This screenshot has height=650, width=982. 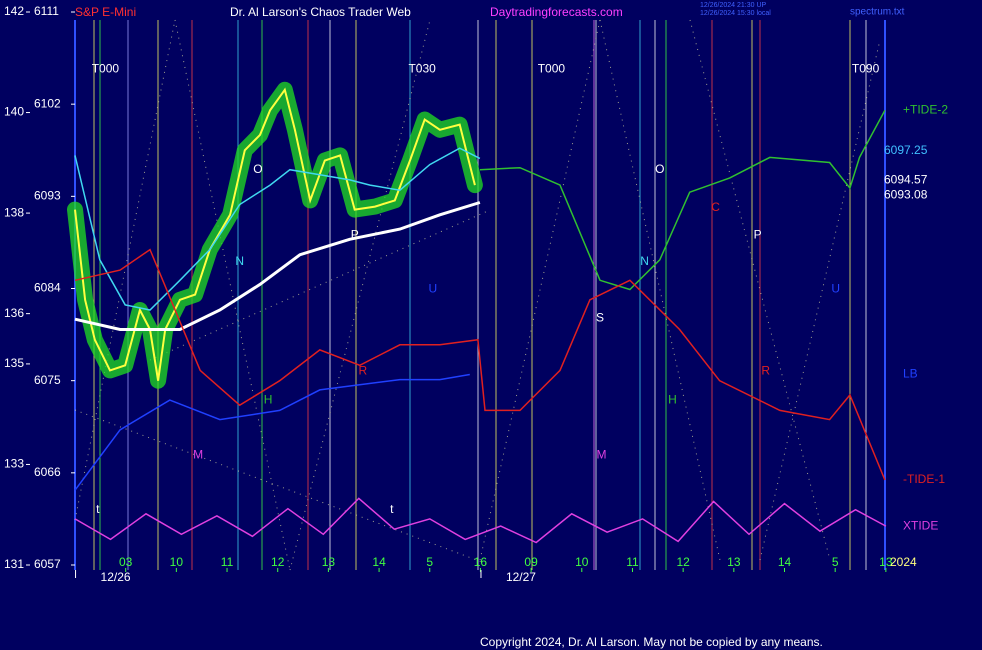 What do you see at coordinates (910, 374) in the screenshot?
I see `series-name: LB` at bounding box center [910, 374].